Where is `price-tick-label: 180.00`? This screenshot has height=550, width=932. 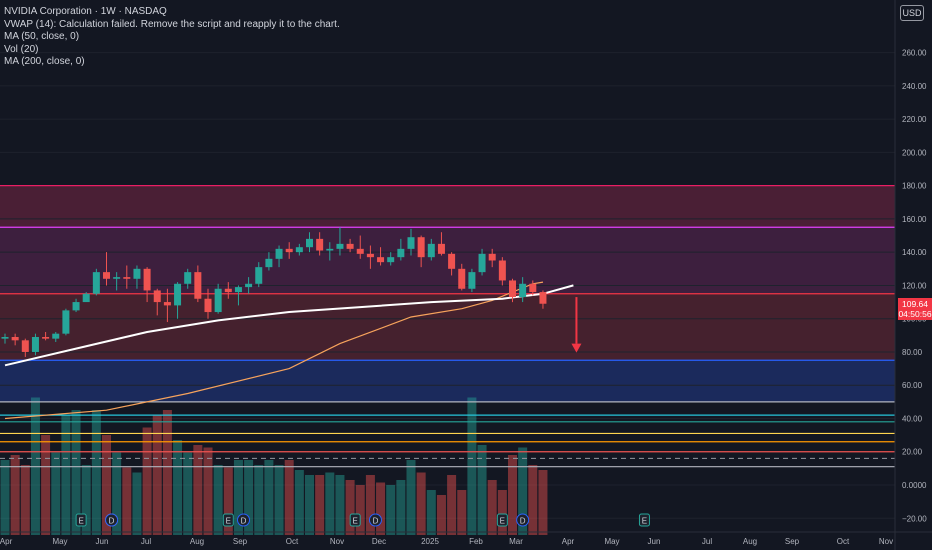
price-tick-label: 180.00 is located at coordinates (914, 186).